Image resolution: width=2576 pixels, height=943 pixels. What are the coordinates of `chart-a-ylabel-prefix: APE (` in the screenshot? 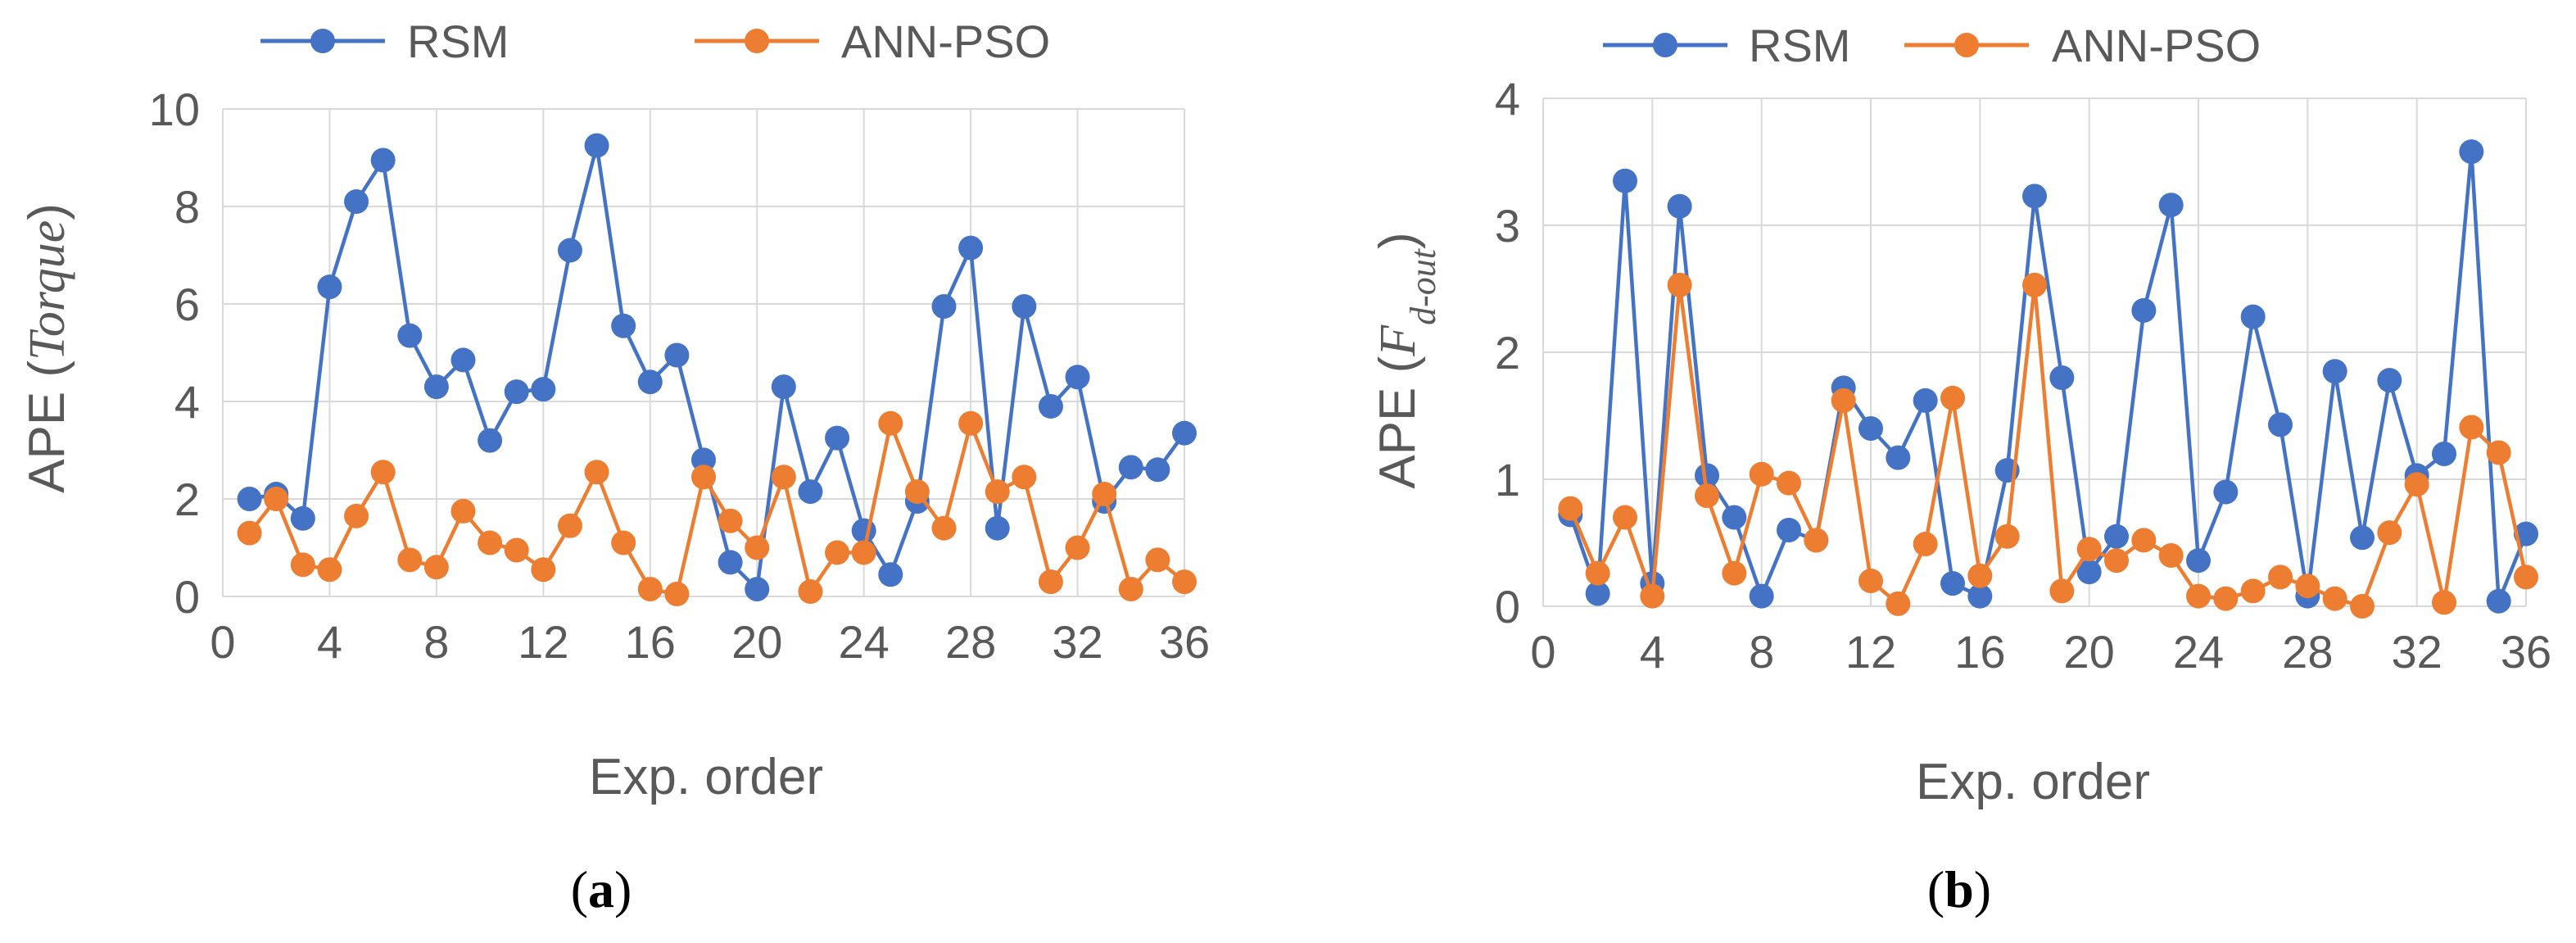 It's located at (47, 426).